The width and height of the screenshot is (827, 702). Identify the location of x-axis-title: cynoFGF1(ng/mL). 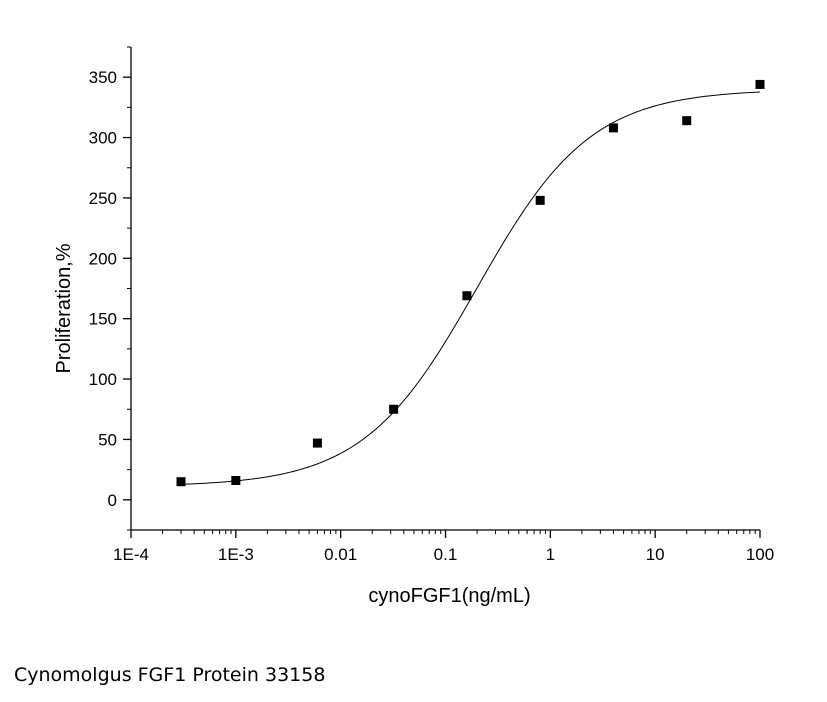
(449, 596).